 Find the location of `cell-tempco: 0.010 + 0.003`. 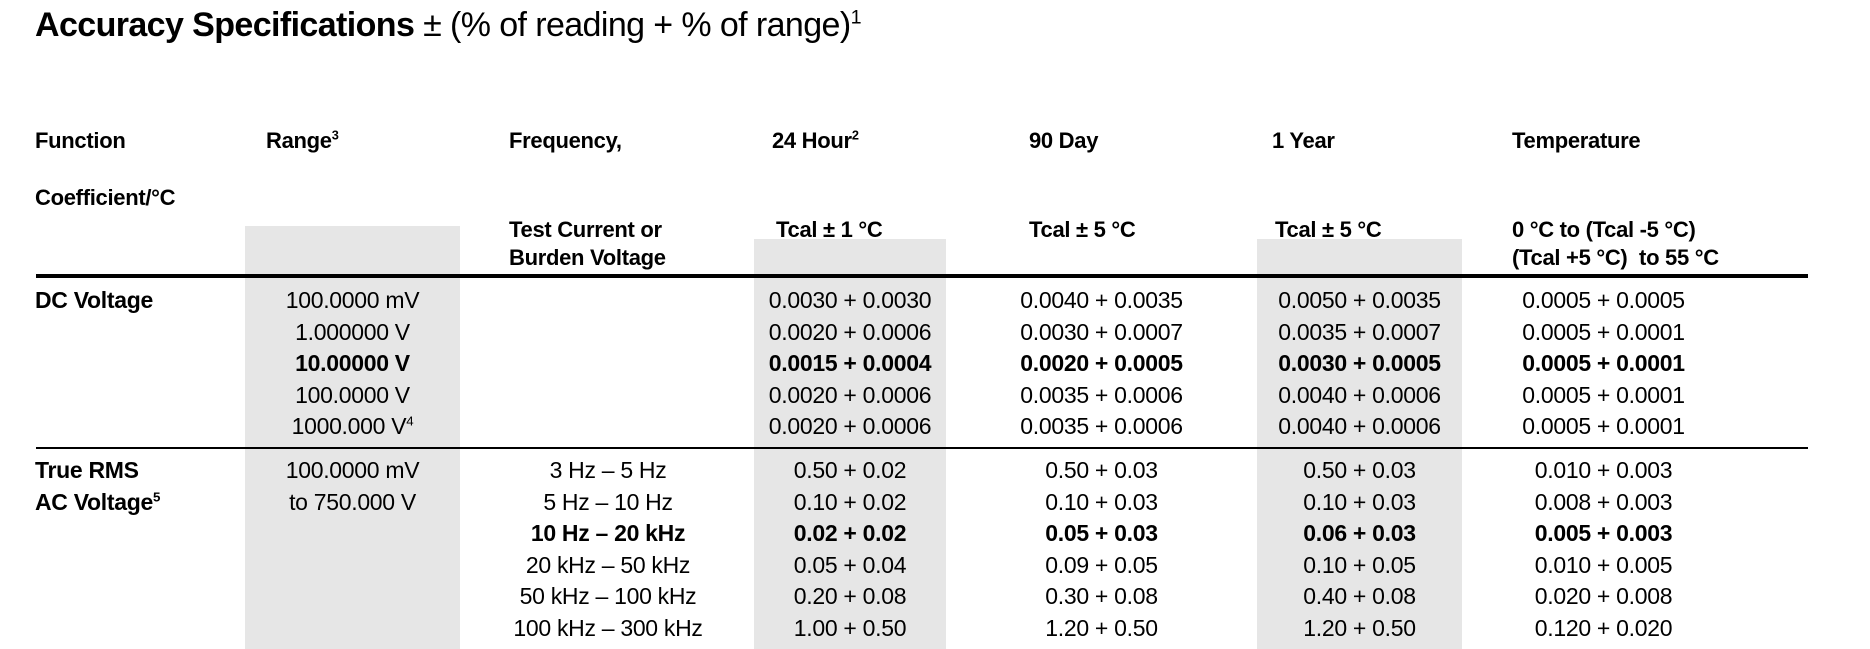

cell-tempco: 0.010 + 0.003 is located at coordinates (1603, 470).